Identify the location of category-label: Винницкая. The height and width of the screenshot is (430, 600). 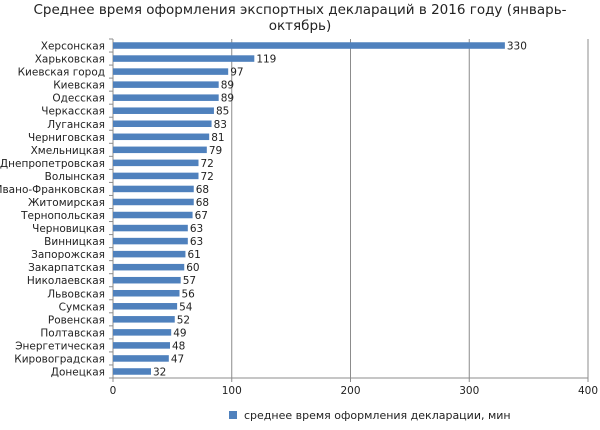
(74, 242).